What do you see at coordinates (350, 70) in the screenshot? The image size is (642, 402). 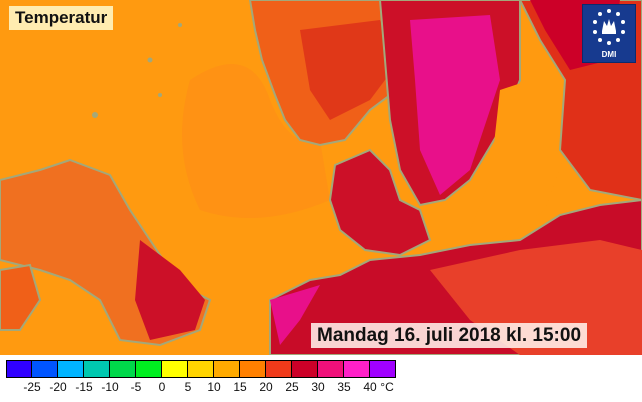 I see `norway-warm-zone` at bounding box center [350, 70].